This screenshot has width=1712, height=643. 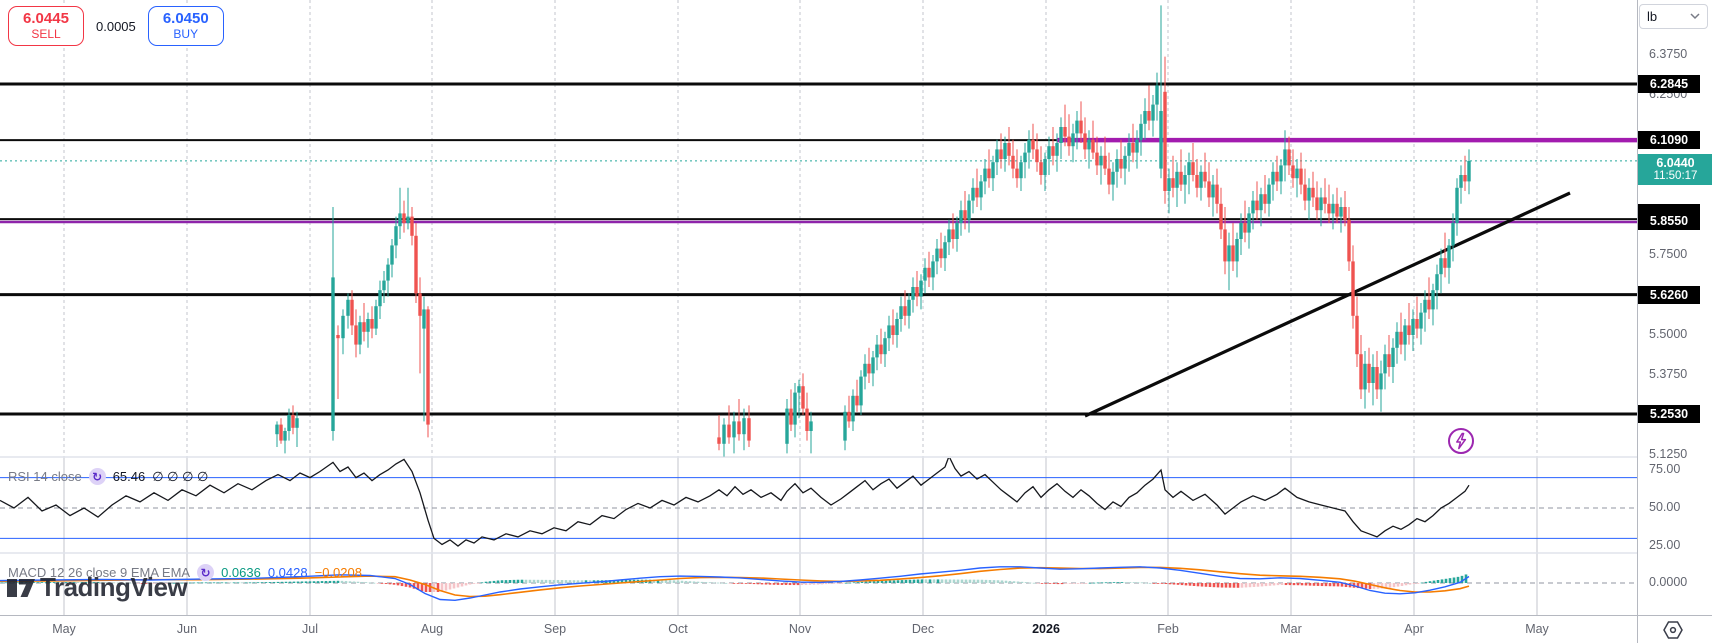 I want to click on spread-value: 0.0005, so click(x=116, y=26).